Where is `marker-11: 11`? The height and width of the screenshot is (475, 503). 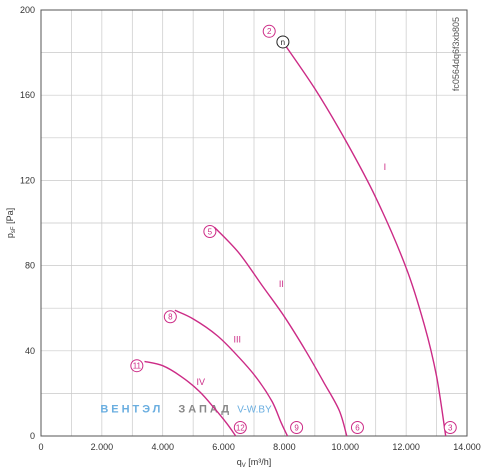 marker-11: 11 is located at coordinates (137, 366).